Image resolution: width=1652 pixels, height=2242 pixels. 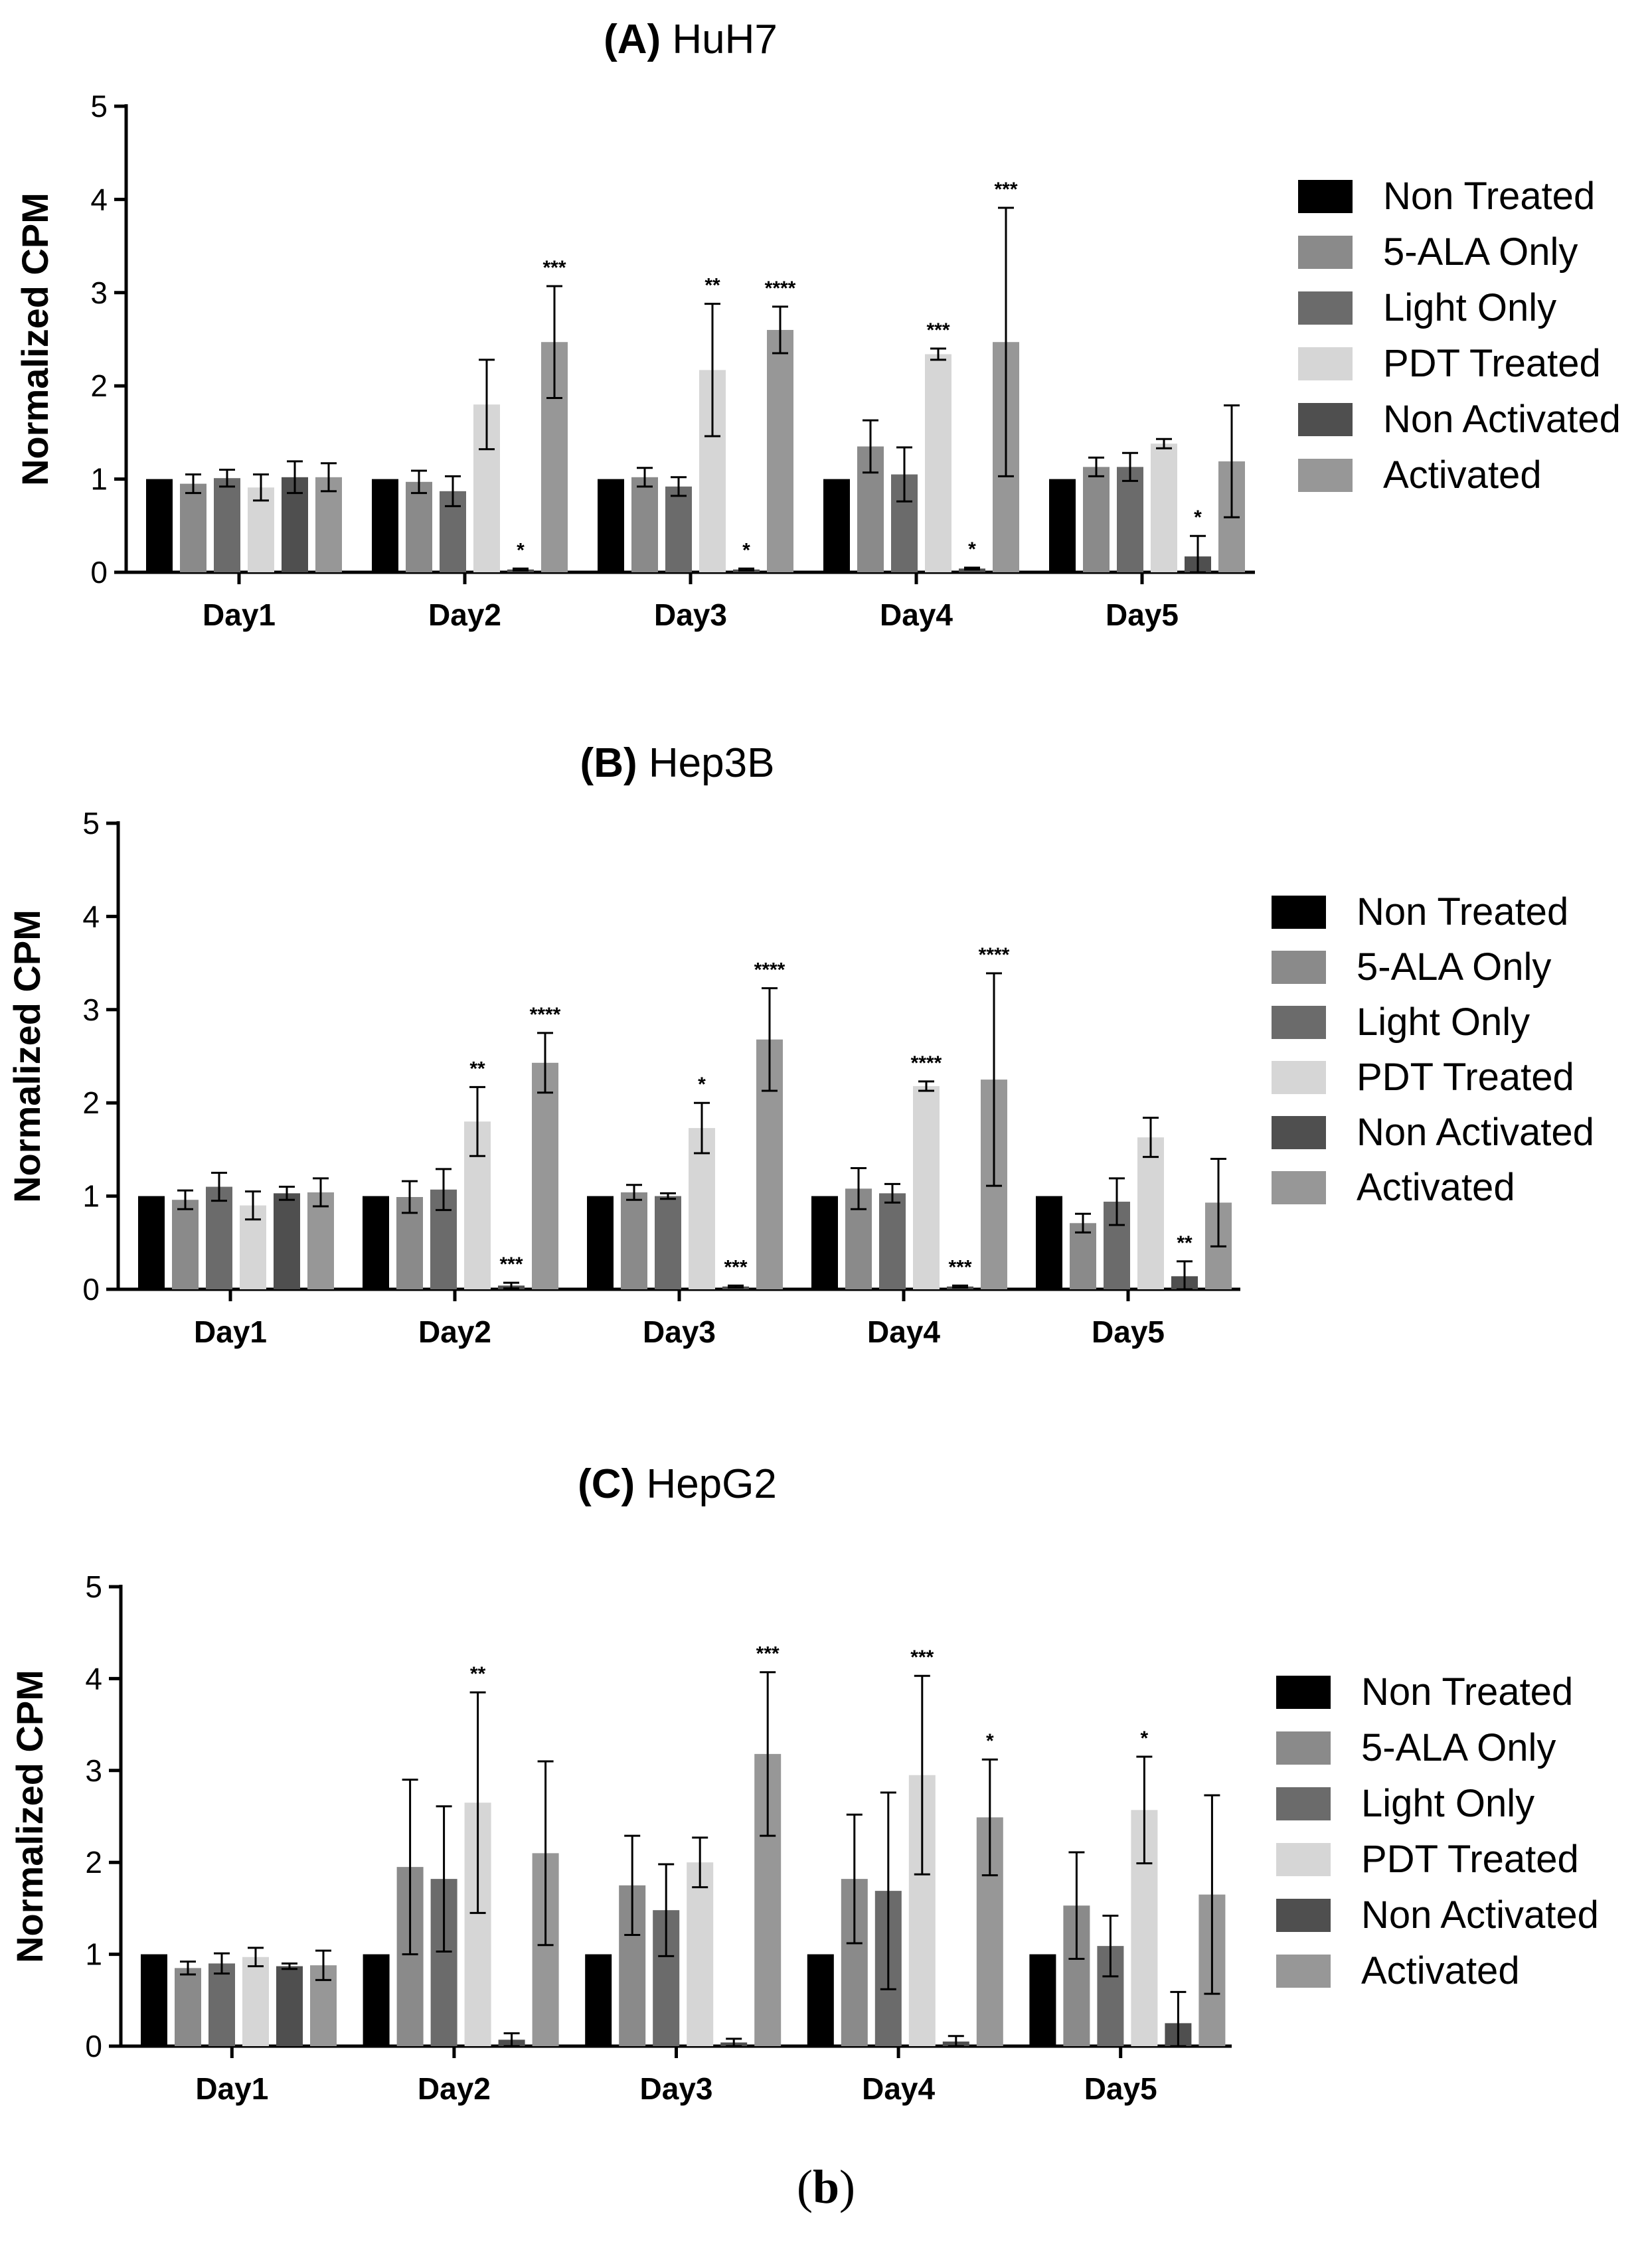 I want to click on chart-title: (A) HuH7, so click(x=691, y=39).